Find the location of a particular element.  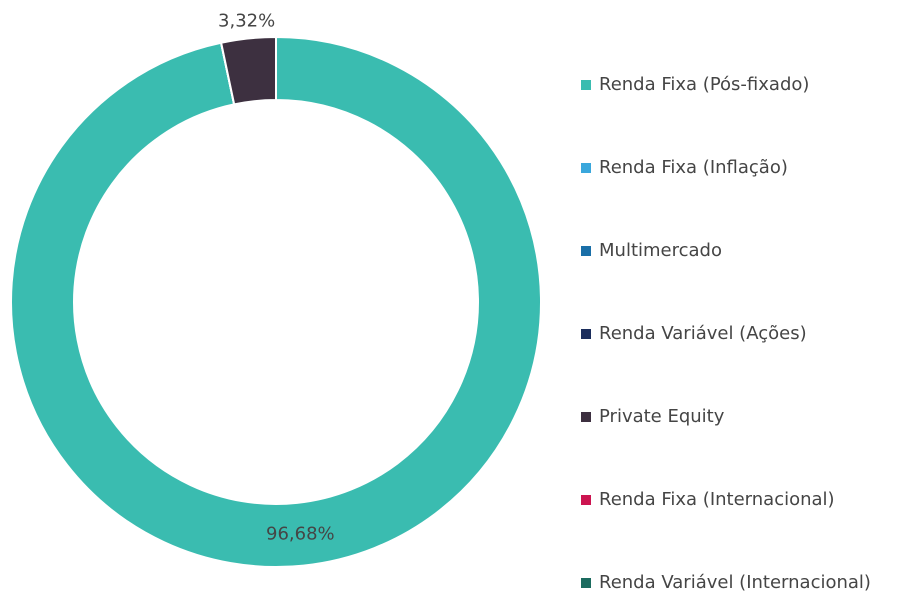

legend-label: Renda Fixa (Pós-fixado) is located at coordinates (704, 84).